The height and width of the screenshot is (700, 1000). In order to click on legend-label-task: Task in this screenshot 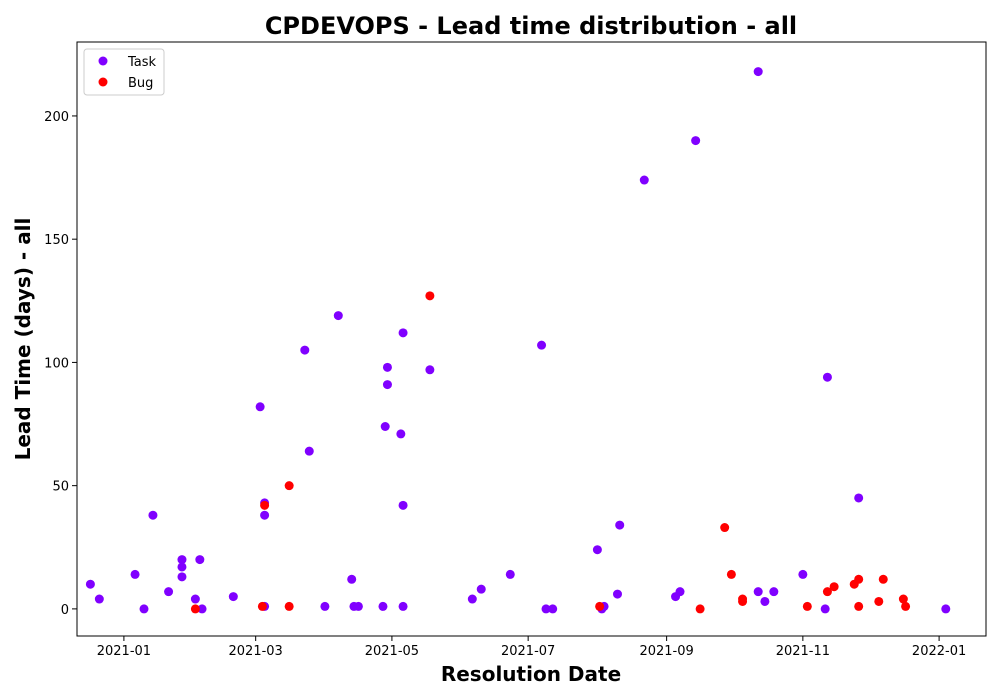, I will do `click(142, 62)`.